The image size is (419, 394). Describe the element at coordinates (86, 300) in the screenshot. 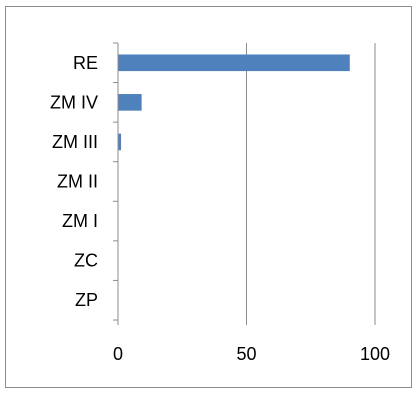

I see `category-label: ZP` at that location.